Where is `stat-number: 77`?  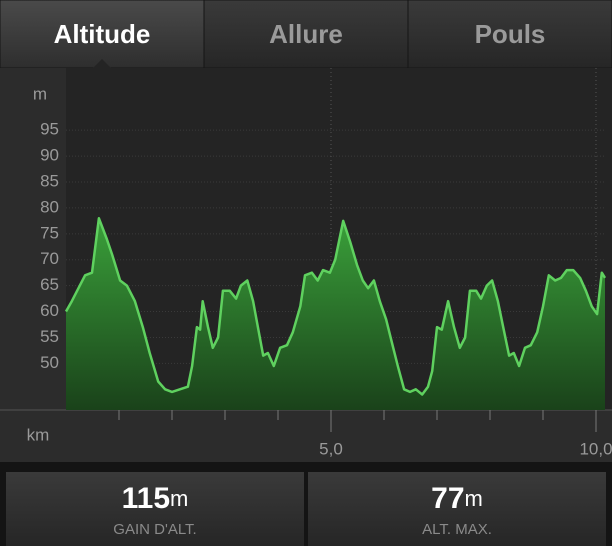 stat-number: 77 is located at coordinates (447, 498).